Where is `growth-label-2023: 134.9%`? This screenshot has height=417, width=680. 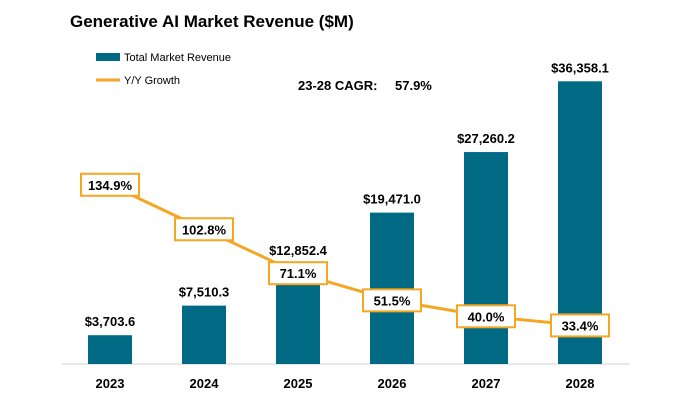 growth-label-2023: 134.9% is located at coordinates (110, 185).